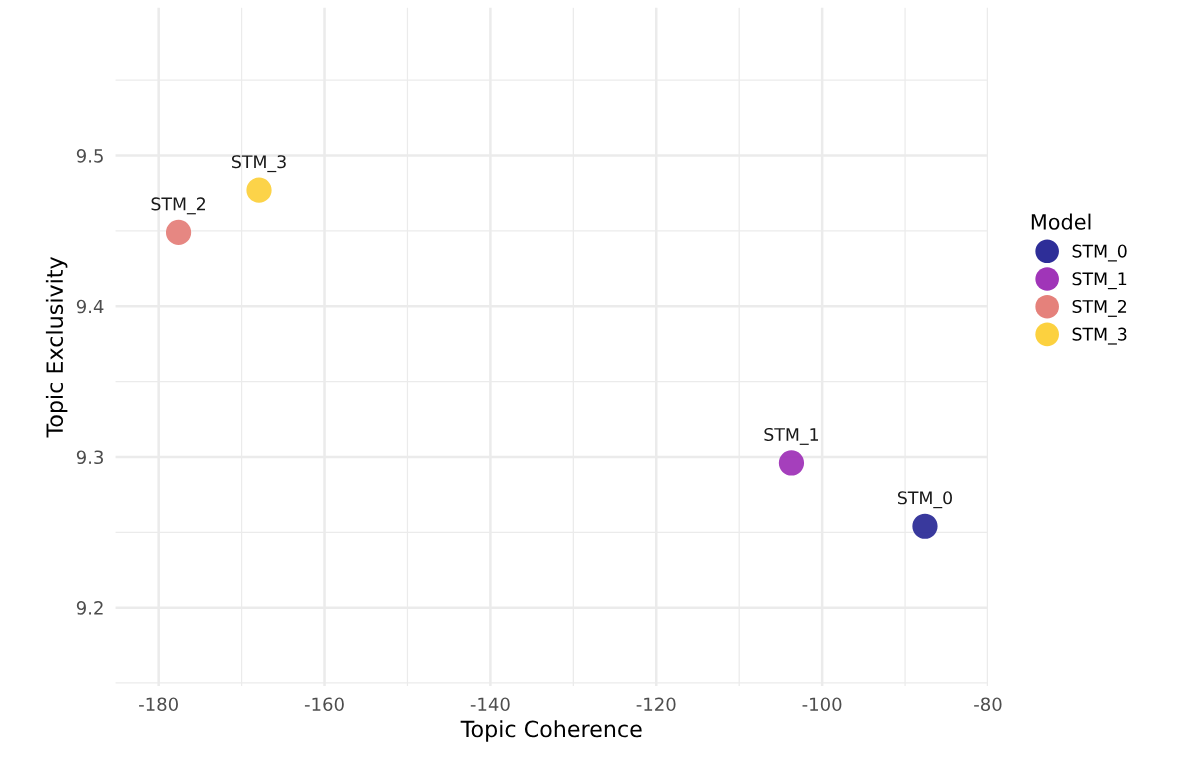  I want to click on x-tick-label: -140, so click(490, 704).